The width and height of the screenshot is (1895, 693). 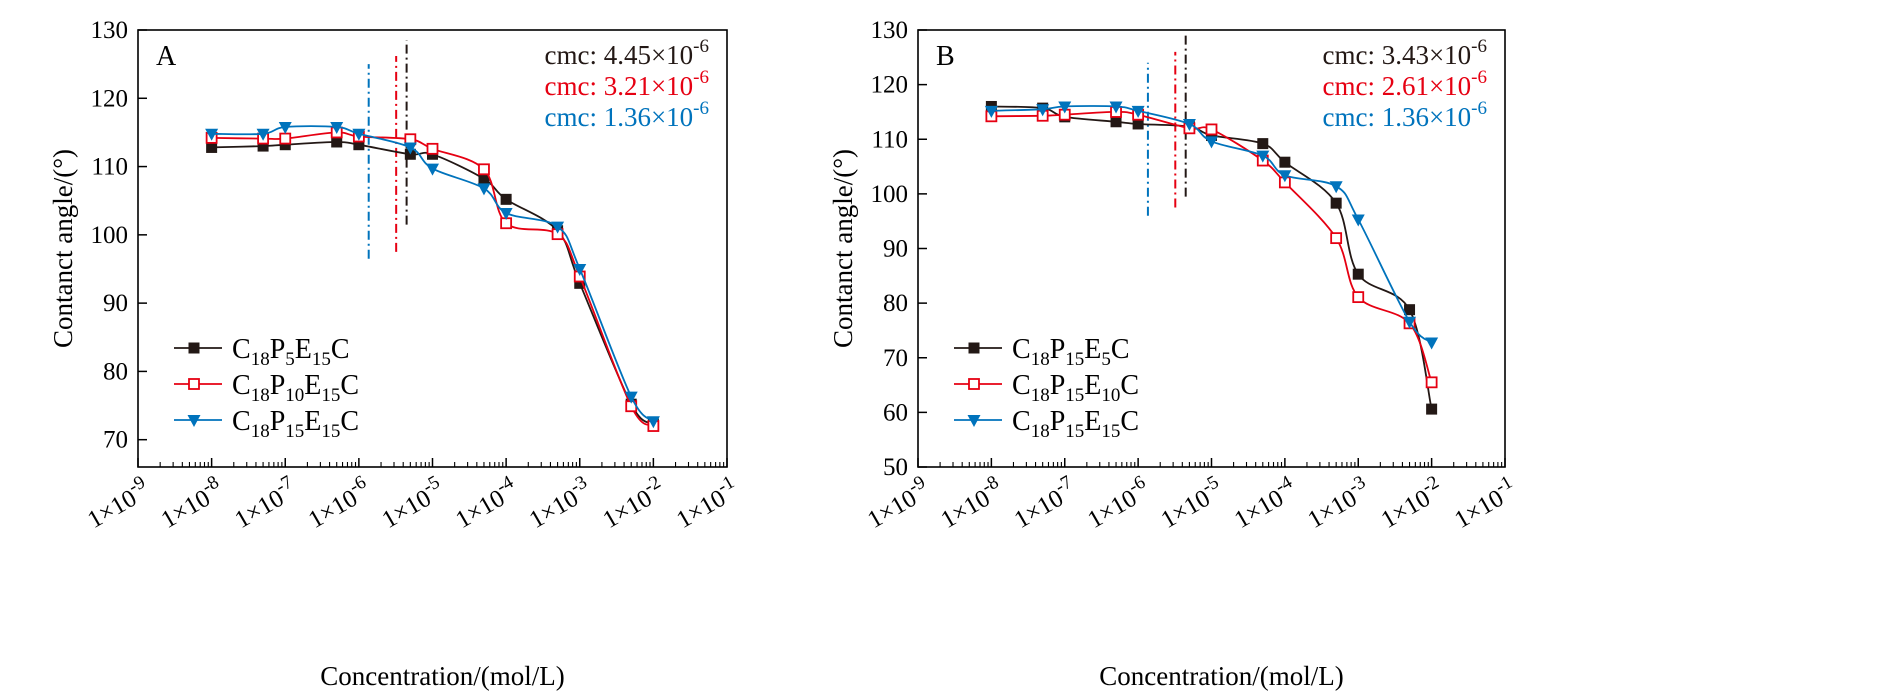 I want to click on cmc-label: cmc: 3.43×10-6, so click(x=1404, y=53).